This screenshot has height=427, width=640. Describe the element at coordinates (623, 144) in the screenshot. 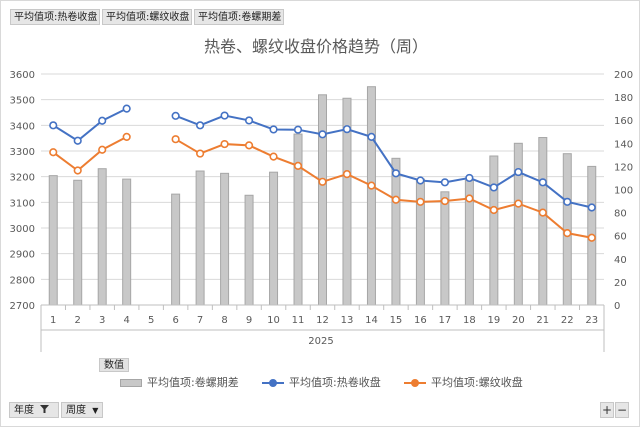

I see `y-right-tick-label: 140` at that location.